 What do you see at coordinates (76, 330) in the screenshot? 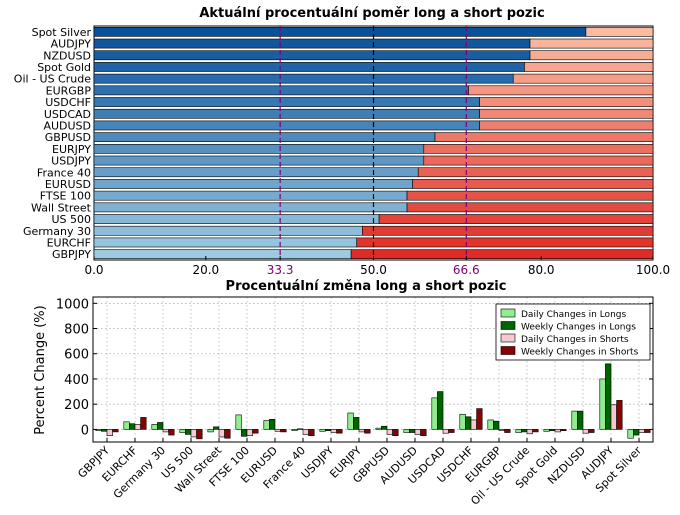
I see `y-tick-label: 800` at bounding box center [76, 330].